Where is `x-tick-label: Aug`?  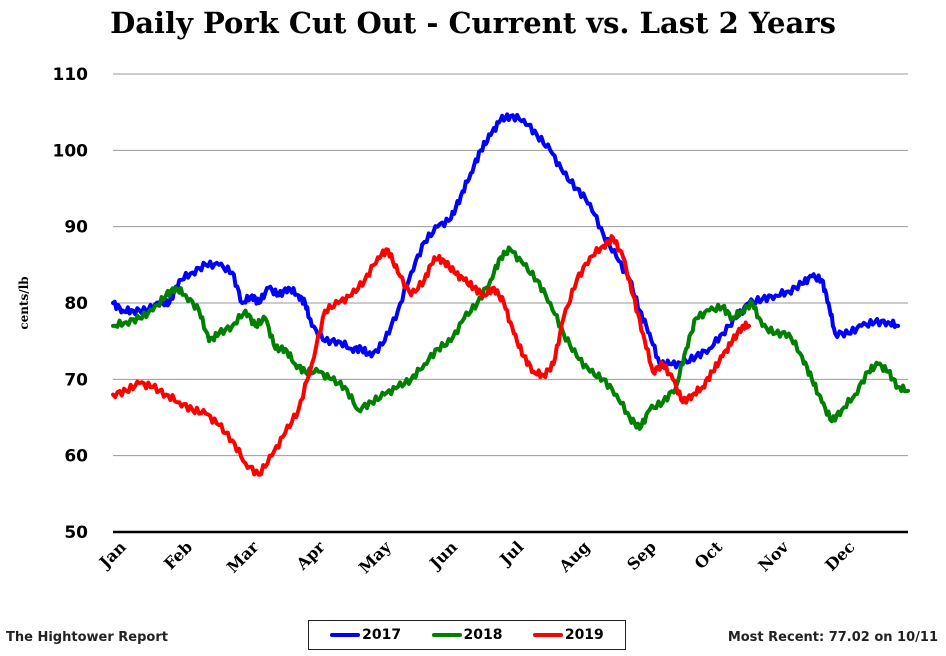 x-tick-label: Aug is located at coordinates (574, 556).